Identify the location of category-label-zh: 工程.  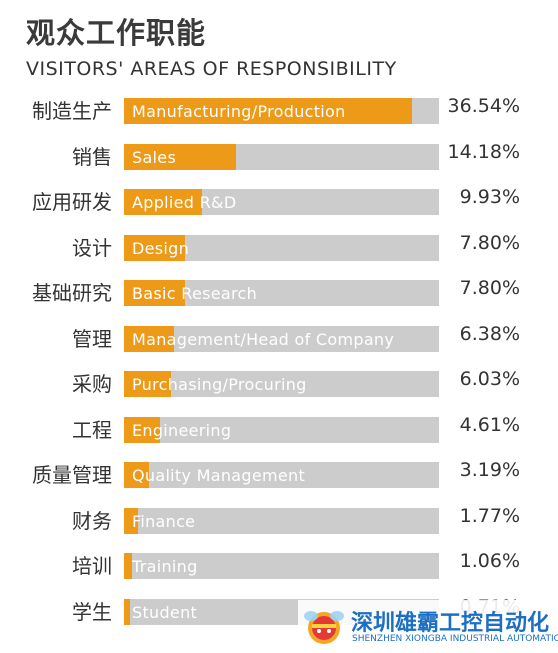
(92, 429).